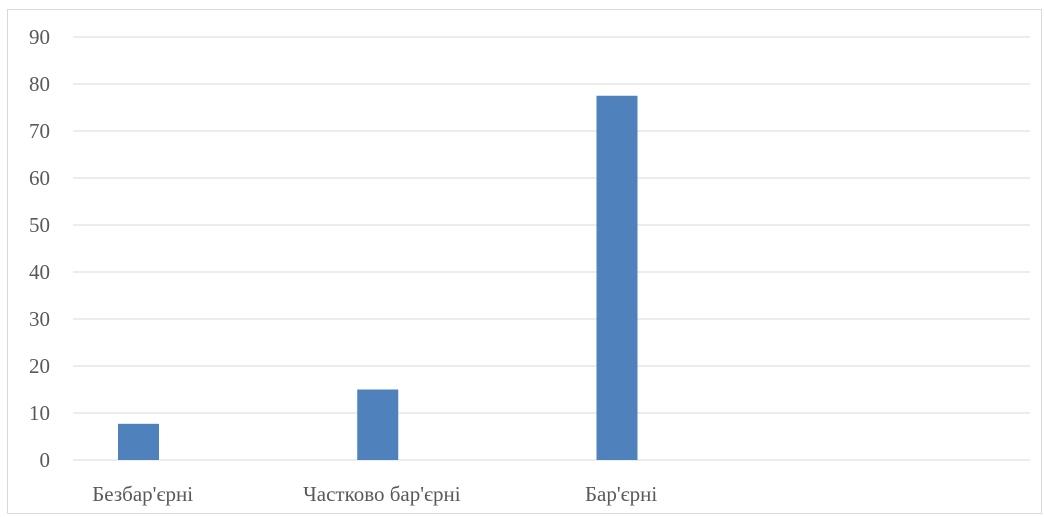  Describe the element at coordinates (39, 131) in the screenshot. I see `y-tick-label: 70` at that location.